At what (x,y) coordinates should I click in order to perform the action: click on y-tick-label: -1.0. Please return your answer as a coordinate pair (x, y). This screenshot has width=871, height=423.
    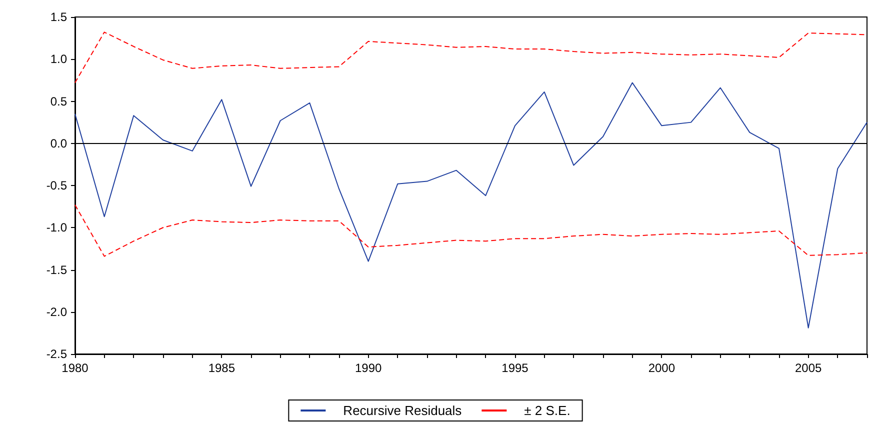
    Looking at the image, I should click on (57, 227).